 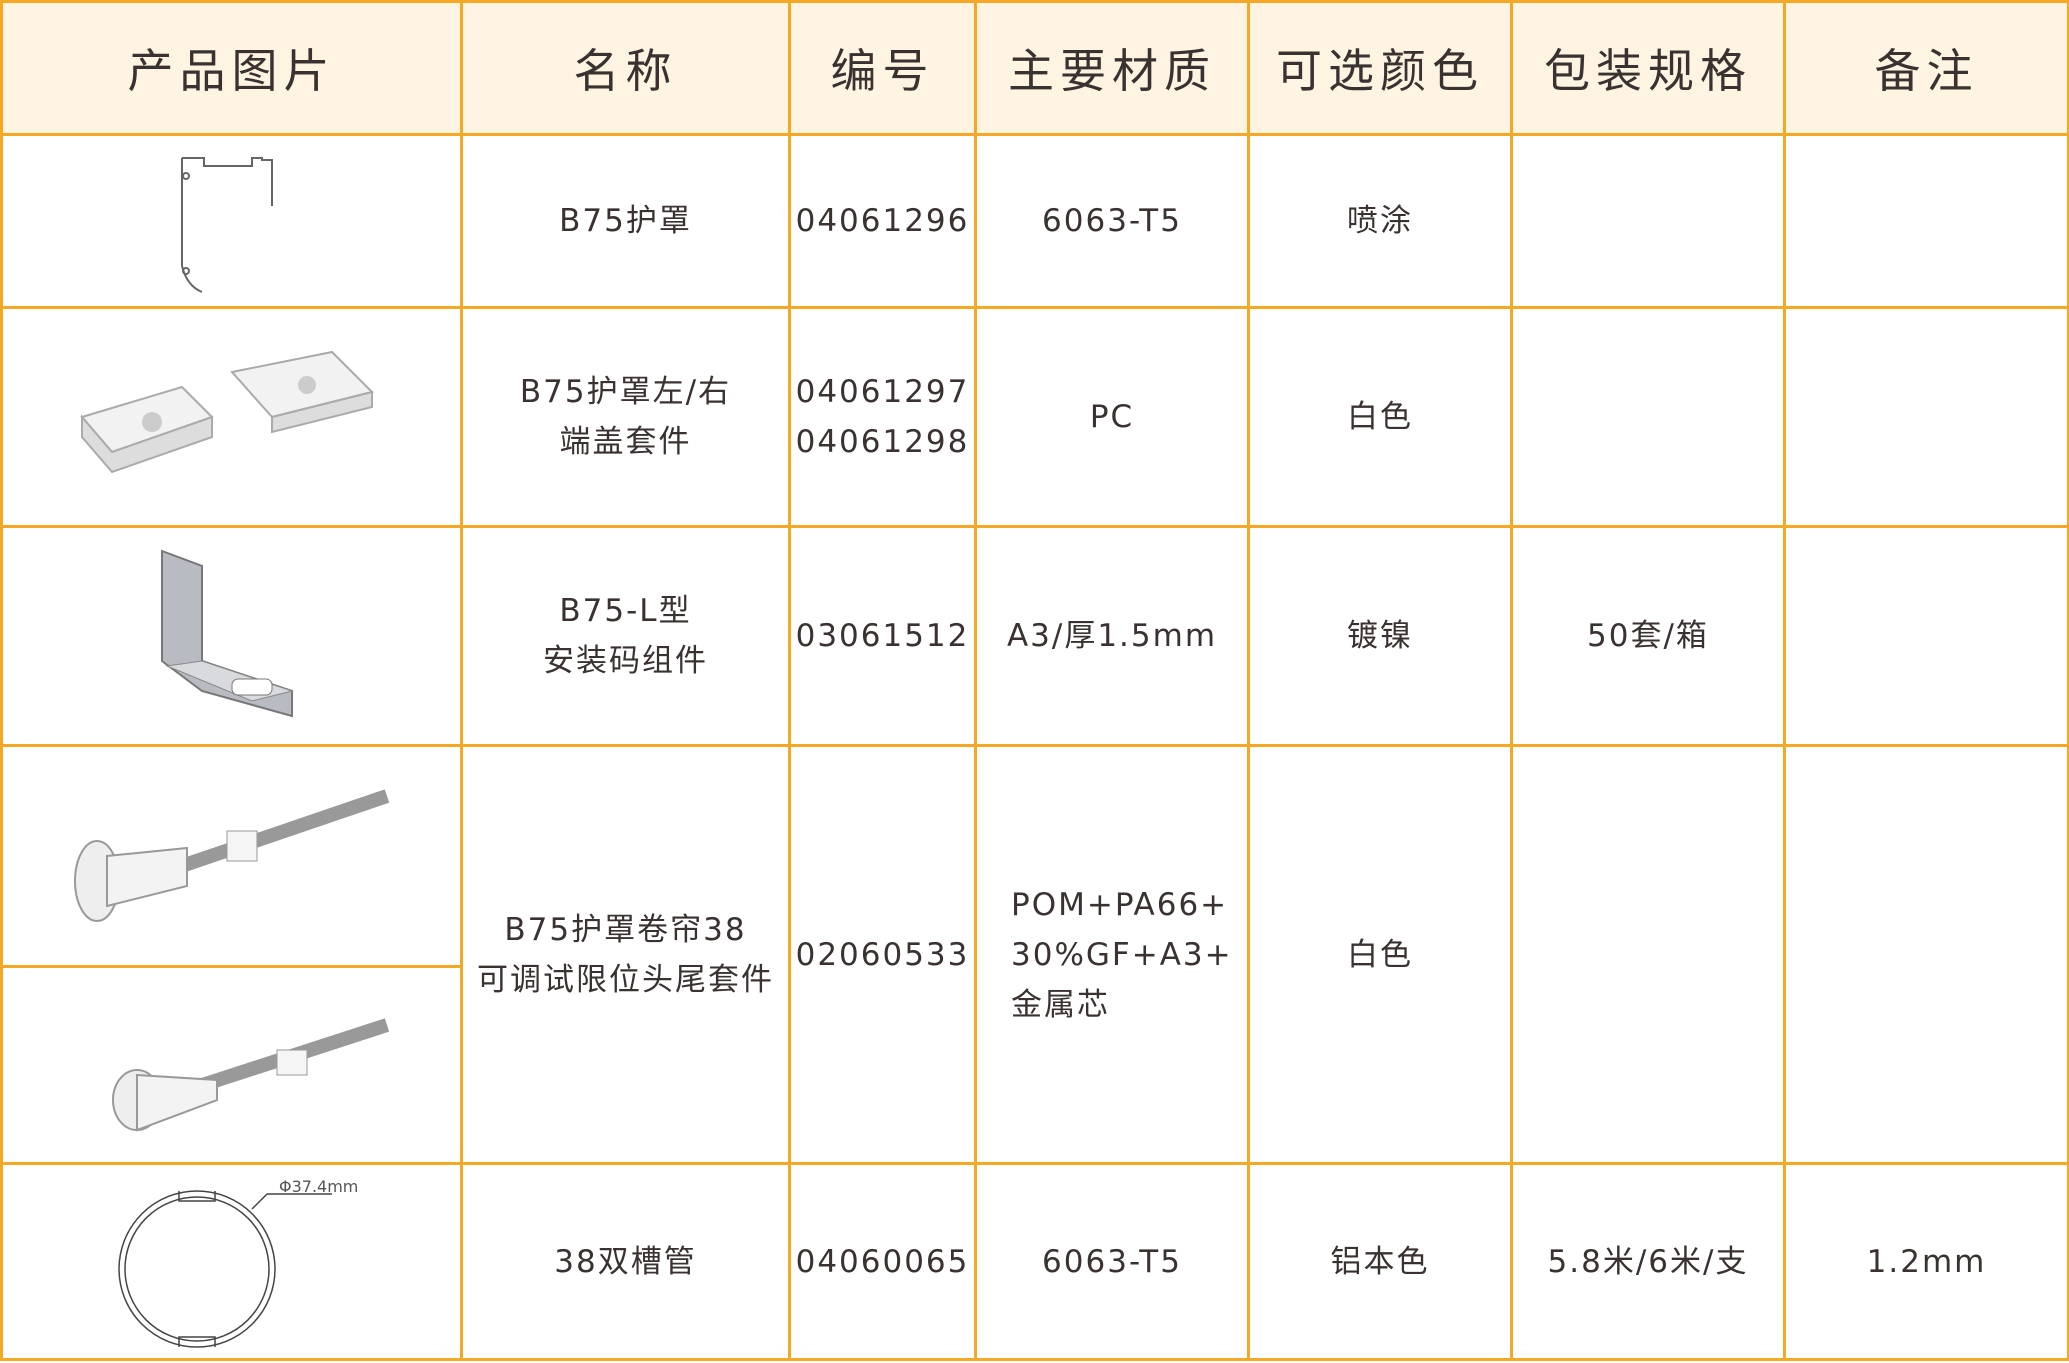 What do you see at coordinates (231, 636) in the screenshot?
I see `l-bracket-image` at bounding box center [231, 636].